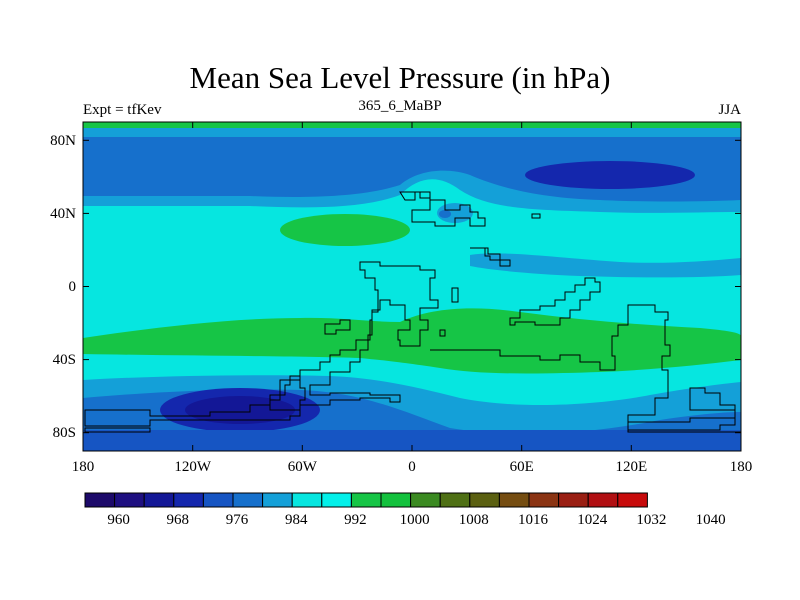 This screenshot has width=800, height=600. I want to click on coastline-australia, so click(585, 368).